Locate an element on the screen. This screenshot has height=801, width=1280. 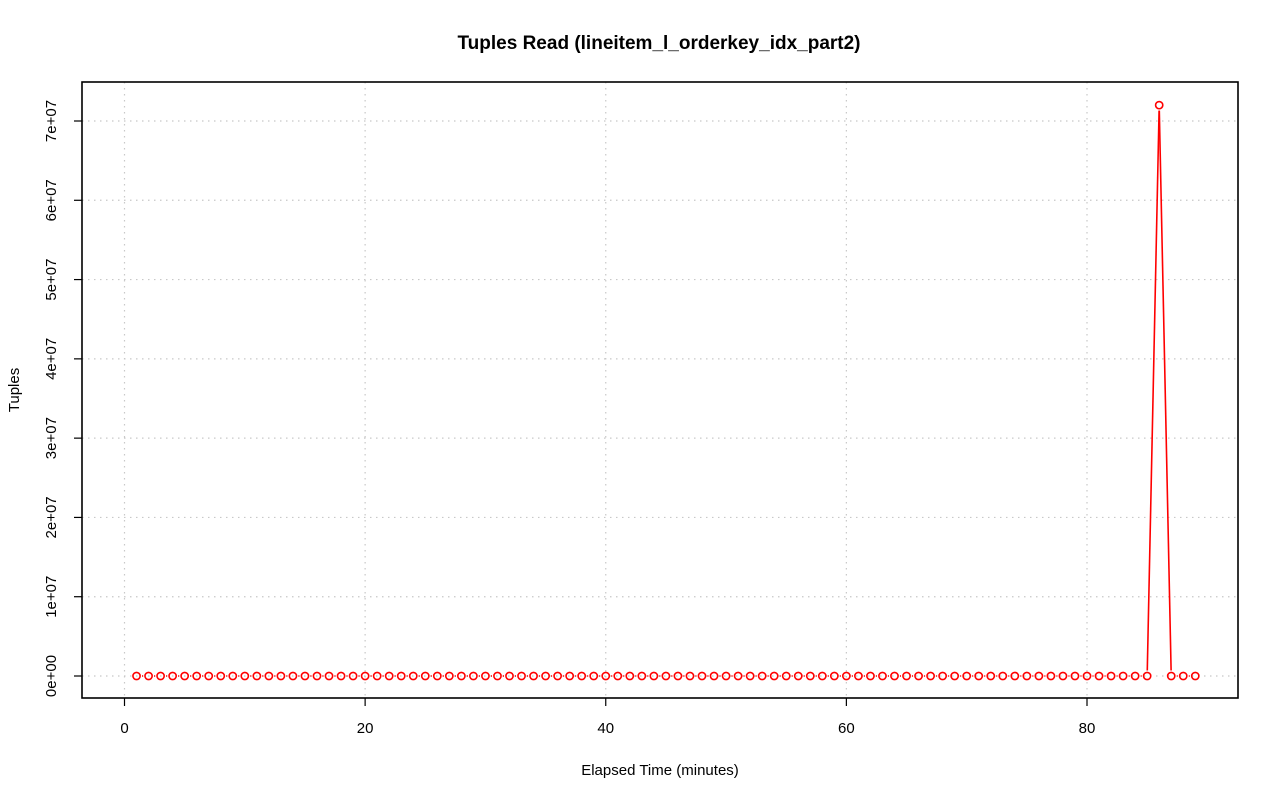
y-tick-label: 1e+07 is located at coordinates (51, 597).